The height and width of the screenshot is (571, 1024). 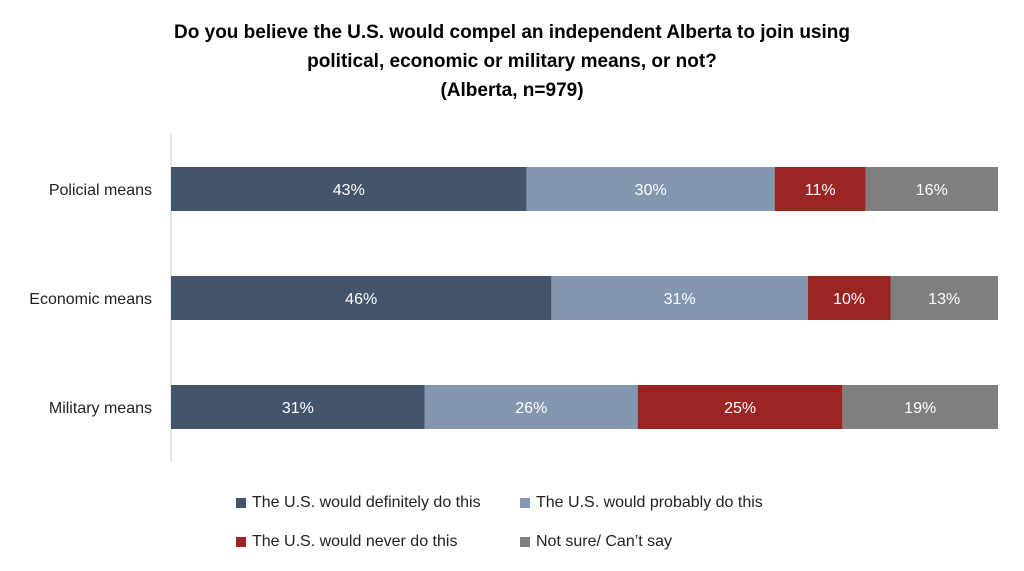 I want to click on data-label-military-means-series-3: 19%, so click(x=920, y=408).